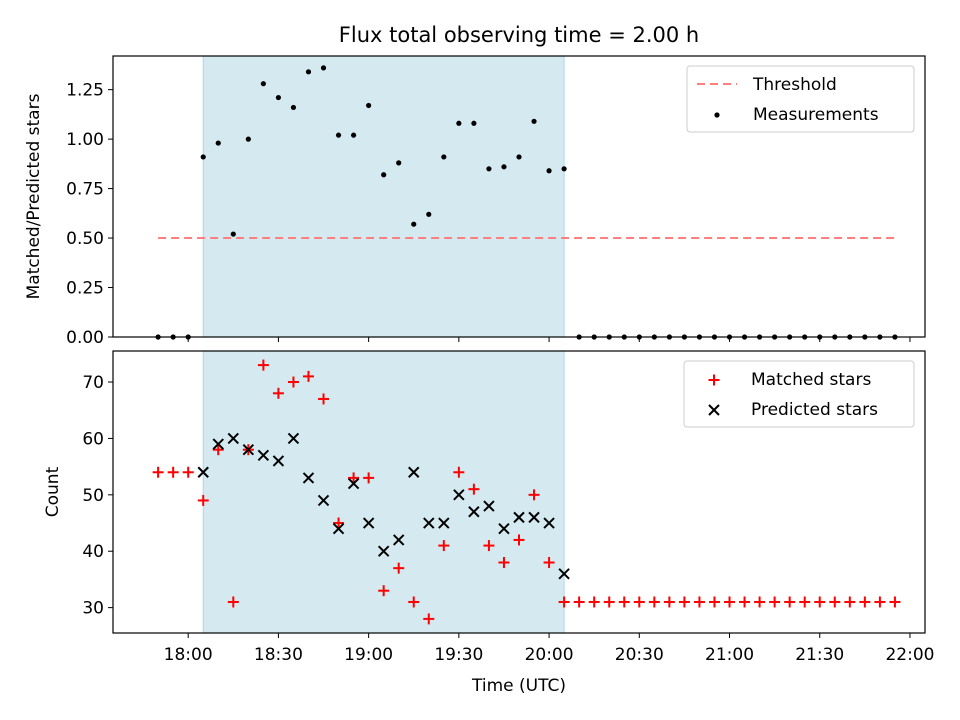 Image resolution: width=960 pixels, height=720 pixels. Describe the element at coordinates (278, 655) in the screenshot. I see `bottom-xtick-label: 18:30` at that location.